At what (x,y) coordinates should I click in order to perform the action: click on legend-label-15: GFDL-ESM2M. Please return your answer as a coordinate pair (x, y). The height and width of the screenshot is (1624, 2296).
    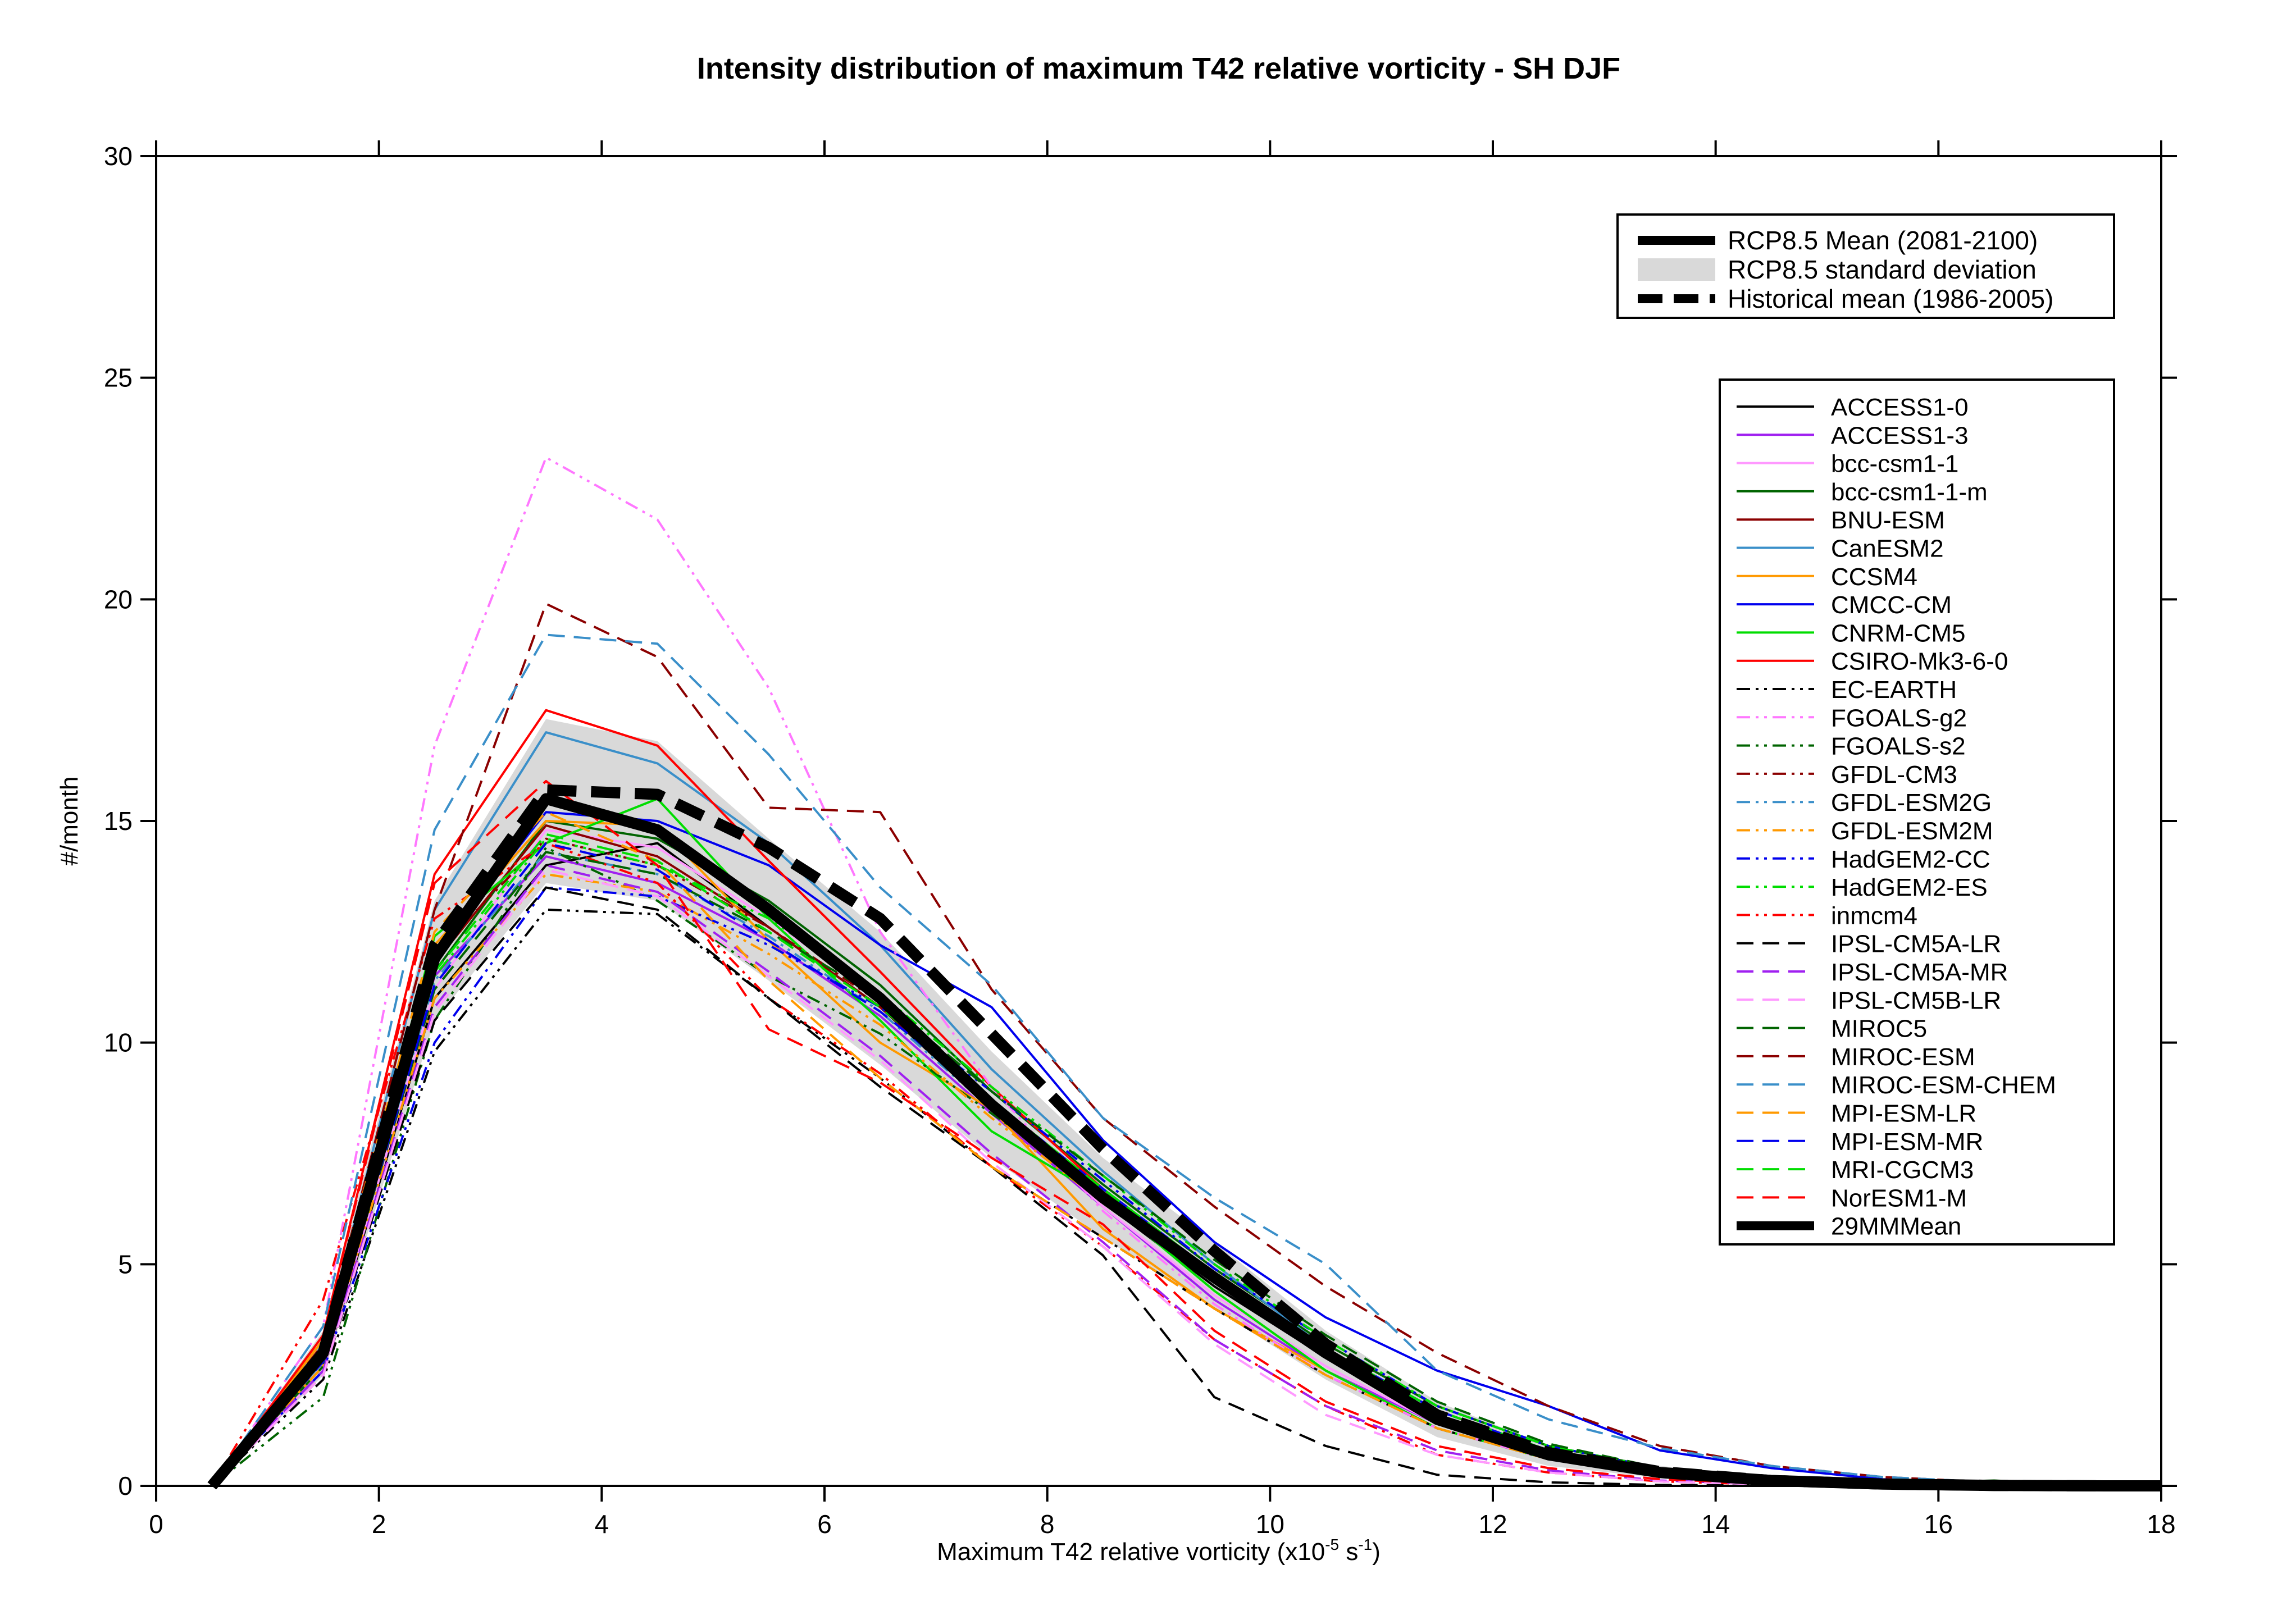
    Looking at the image, I should click on (1912, 831).